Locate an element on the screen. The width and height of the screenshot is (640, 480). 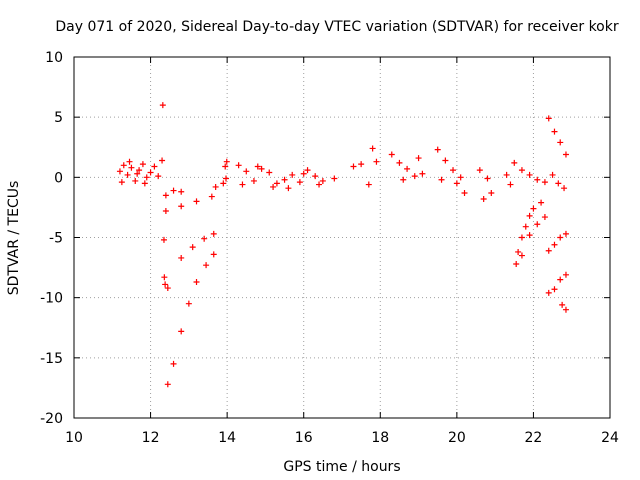
y-tick-label: 5 is located at coordinates (58, 118).